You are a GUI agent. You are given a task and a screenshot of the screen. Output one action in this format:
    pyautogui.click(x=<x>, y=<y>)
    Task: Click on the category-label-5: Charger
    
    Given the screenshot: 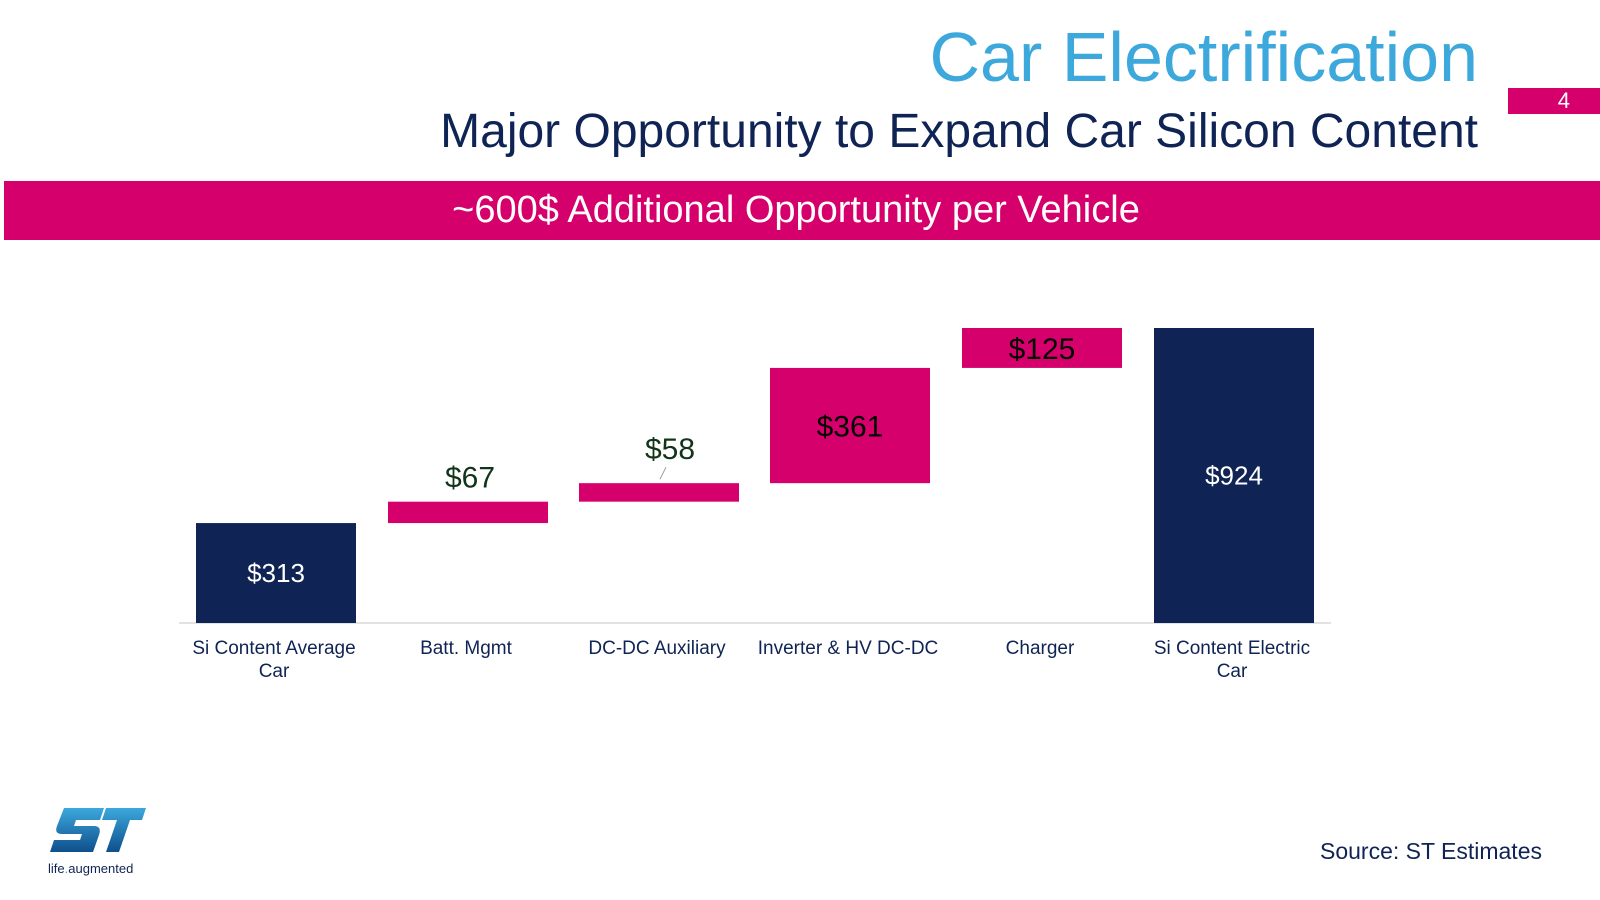 What is the action you would take?
    pyautogui.click(x=1040, y=648)
    